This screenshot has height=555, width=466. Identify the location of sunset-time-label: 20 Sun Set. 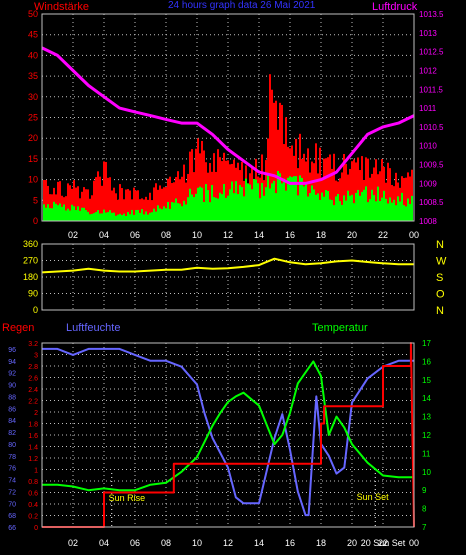
(383, 543).